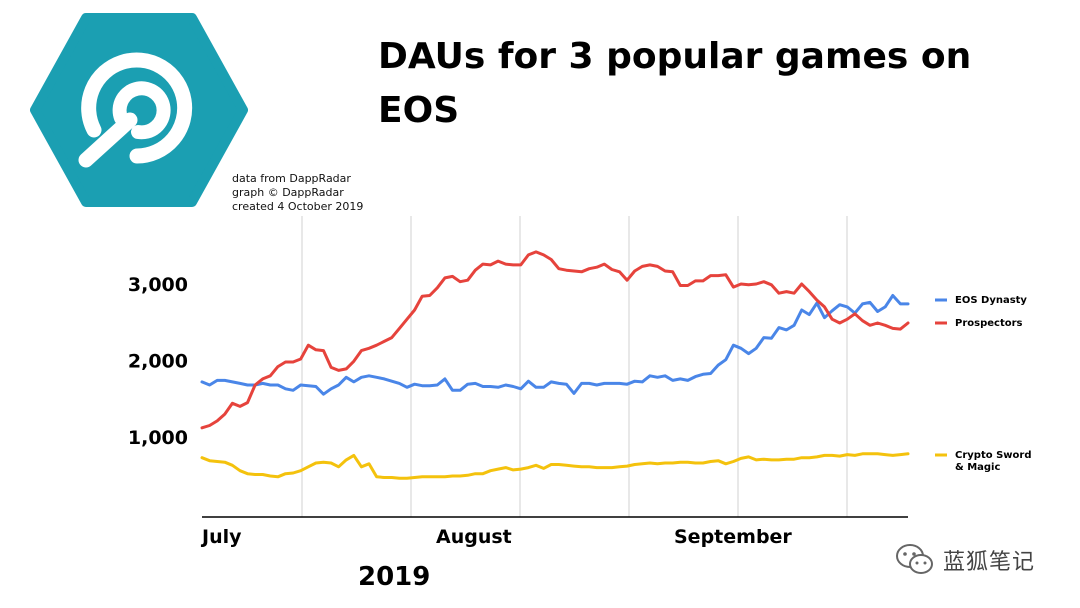  What do you see at coordinates (989, 562) in the screenshot?
I see `watermark-text: 蓝狐笔记` at bounding box center [989, 562].